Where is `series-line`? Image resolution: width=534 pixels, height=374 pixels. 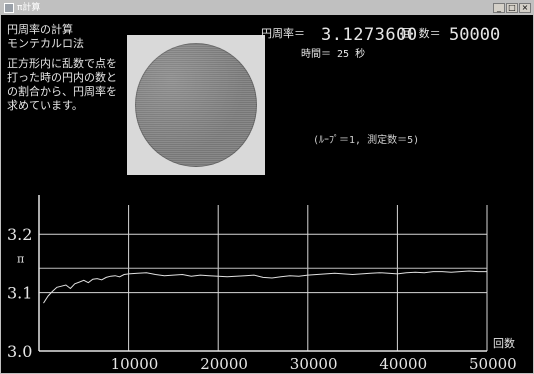
series-line is located at coordinates (265, 287).